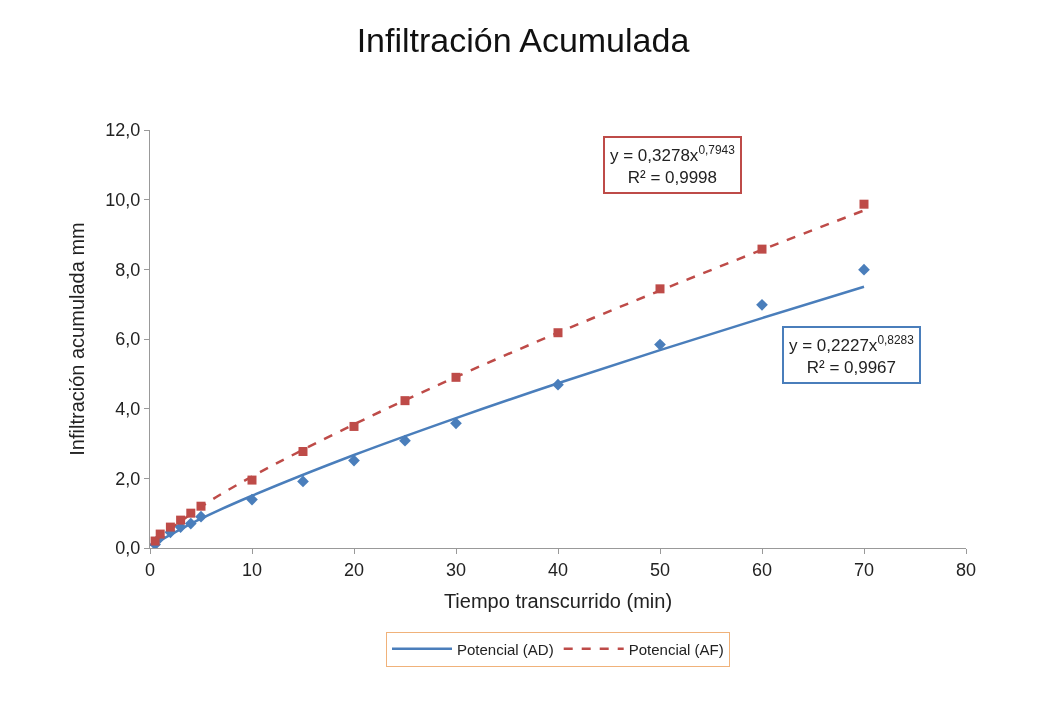  Describe the element at coordinates (523, 40) in the screenshot. I see `chart-title: Infiltración Acumulada` at that location.